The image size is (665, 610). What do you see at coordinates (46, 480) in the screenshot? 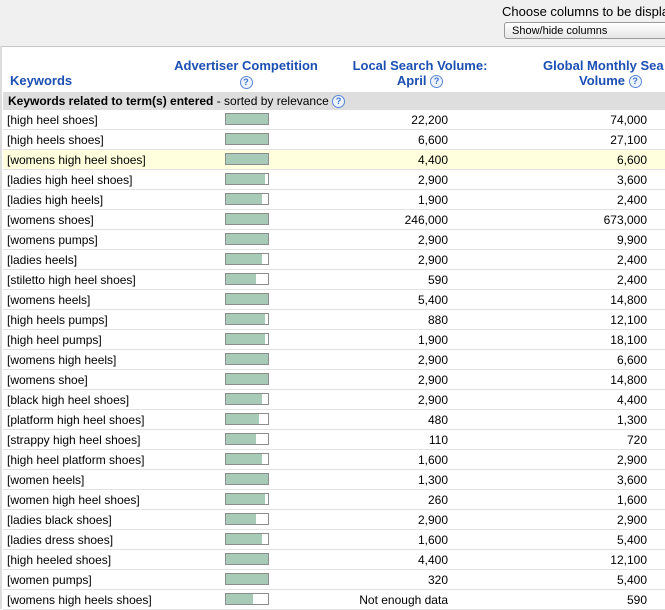
I see `keyword-cell: [women heels]` at bounding box center [46, 480].